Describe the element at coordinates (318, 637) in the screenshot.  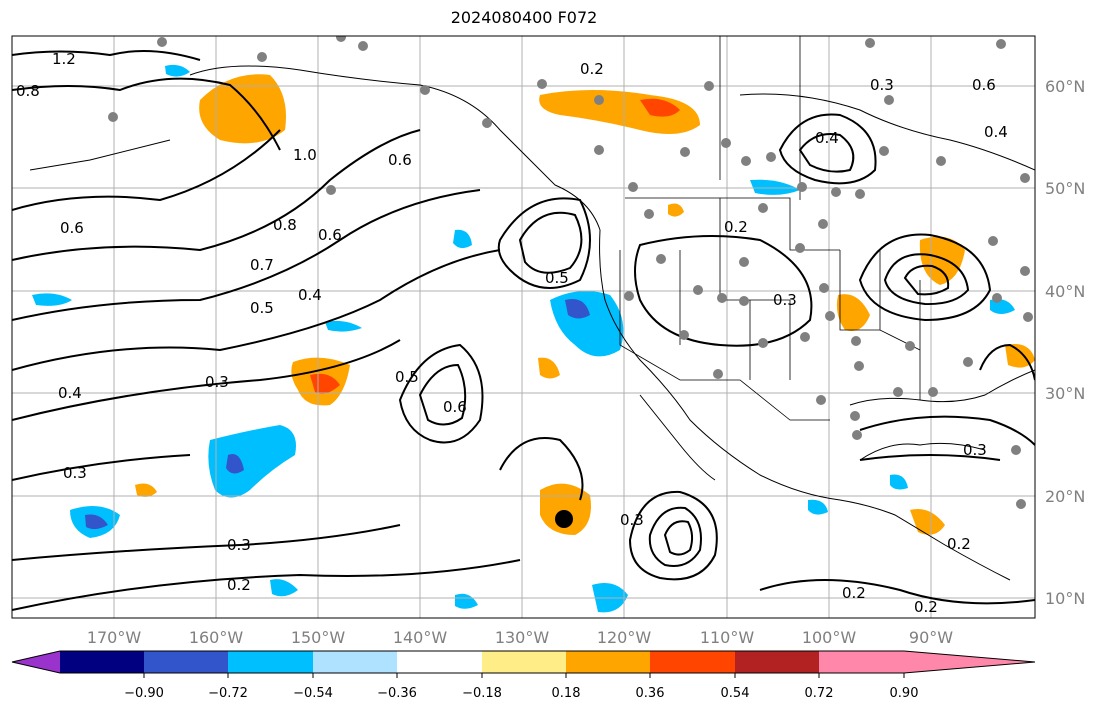
I see `lon-label: 150°W` at that location.